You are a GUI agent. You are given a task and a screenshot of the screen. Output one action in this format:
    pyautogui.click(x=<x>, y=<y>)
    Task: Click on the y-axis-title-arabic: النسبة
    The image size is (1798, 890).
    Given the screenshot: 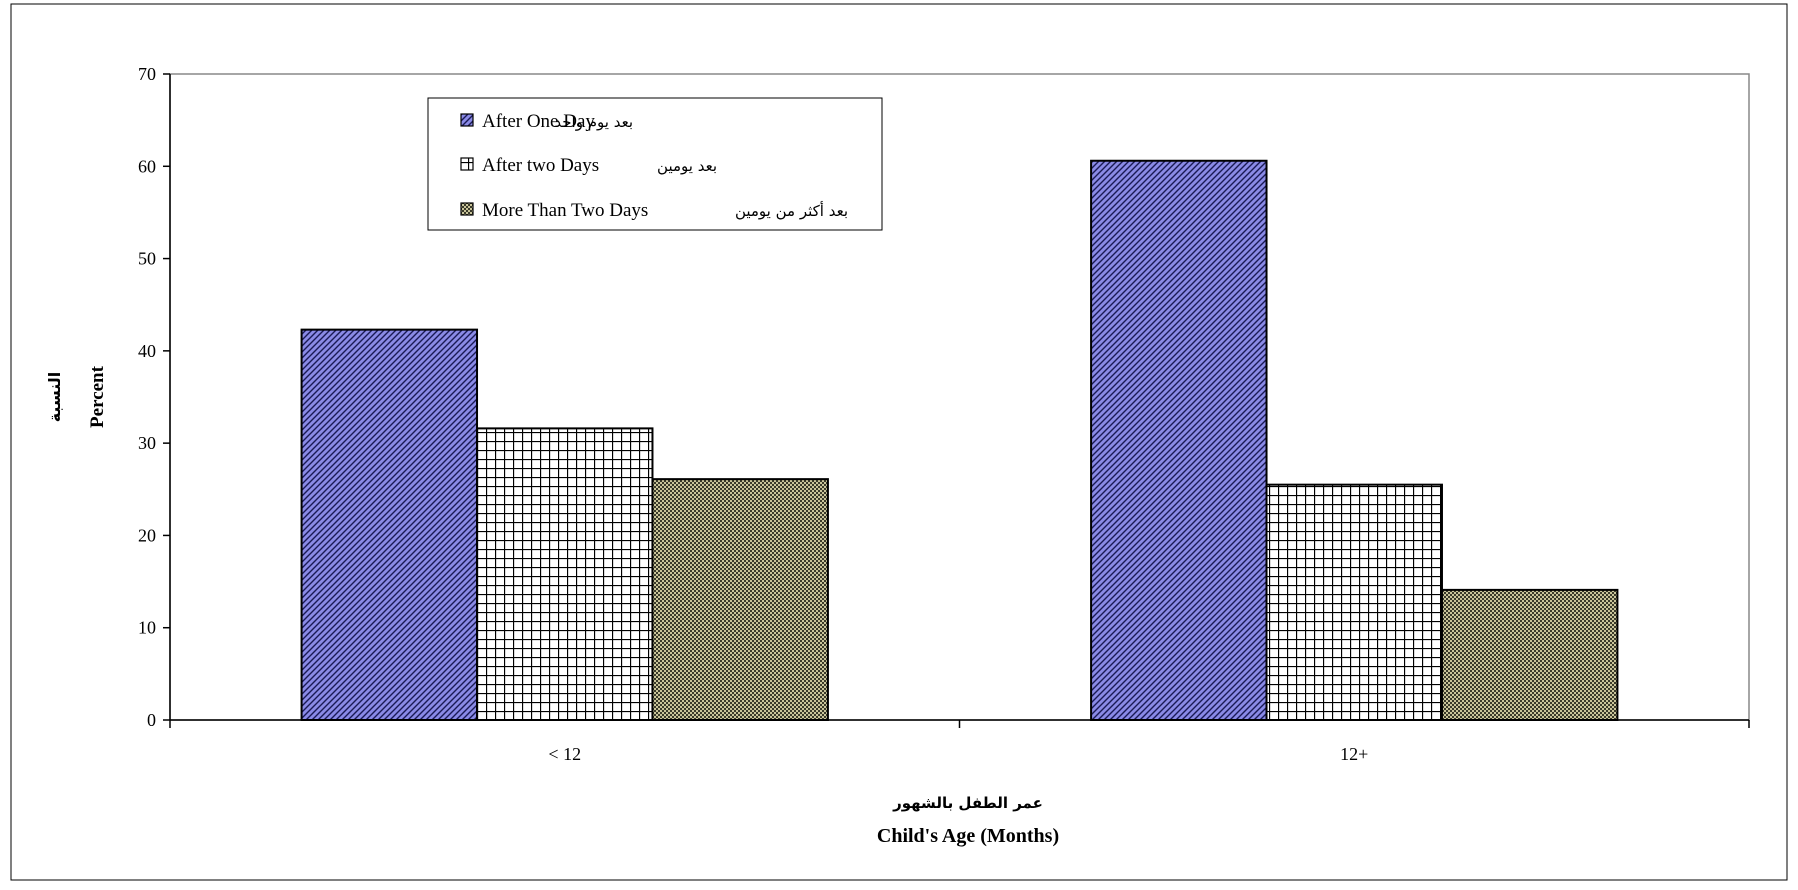 What is the action you would take?
    pyautogui.click(x=54, y=397)
    